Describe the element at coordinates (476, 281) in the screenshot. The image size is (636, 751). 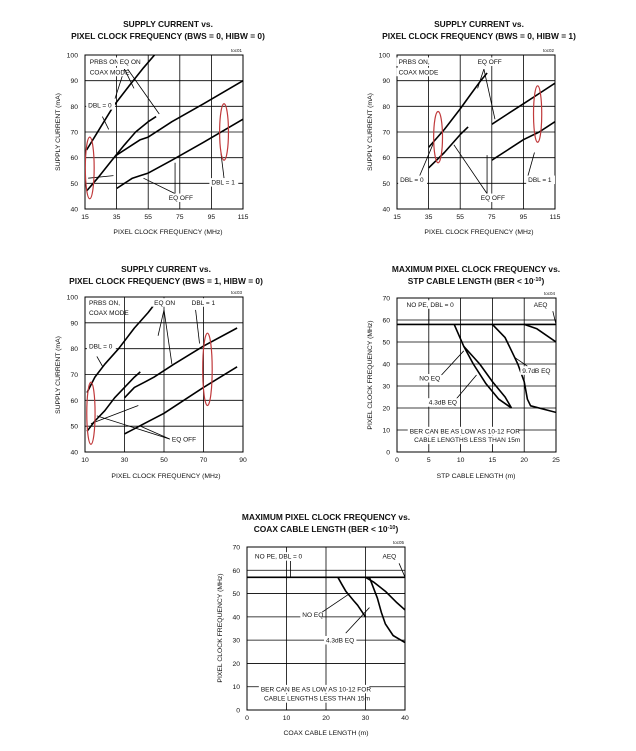
I see `chart-title-line-2: STP CABLE LENGTH (BER < 10-10)` at that location.